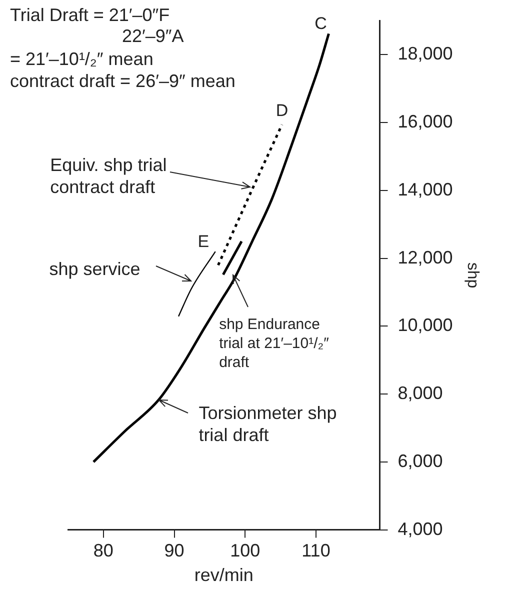  Describe the element at coordinates (267, 424) in the screenshot. I see `annotation: Torsionmeter shp trial draft` at that location.